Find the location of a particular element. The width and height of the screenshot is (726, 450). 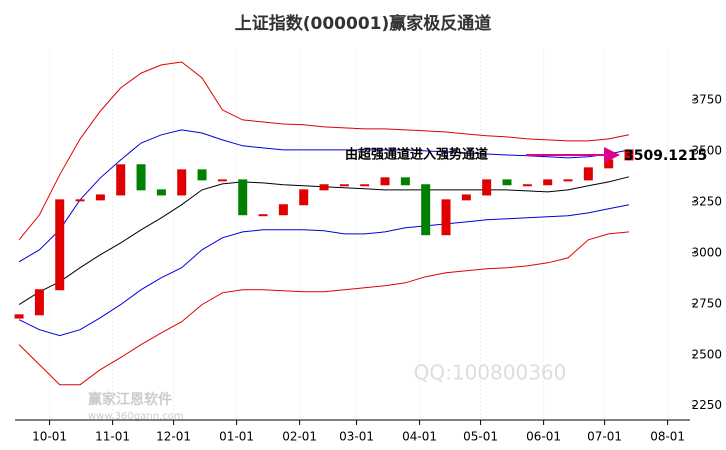

x-tick-label: 12-01 is located at coordinates (173, 437).